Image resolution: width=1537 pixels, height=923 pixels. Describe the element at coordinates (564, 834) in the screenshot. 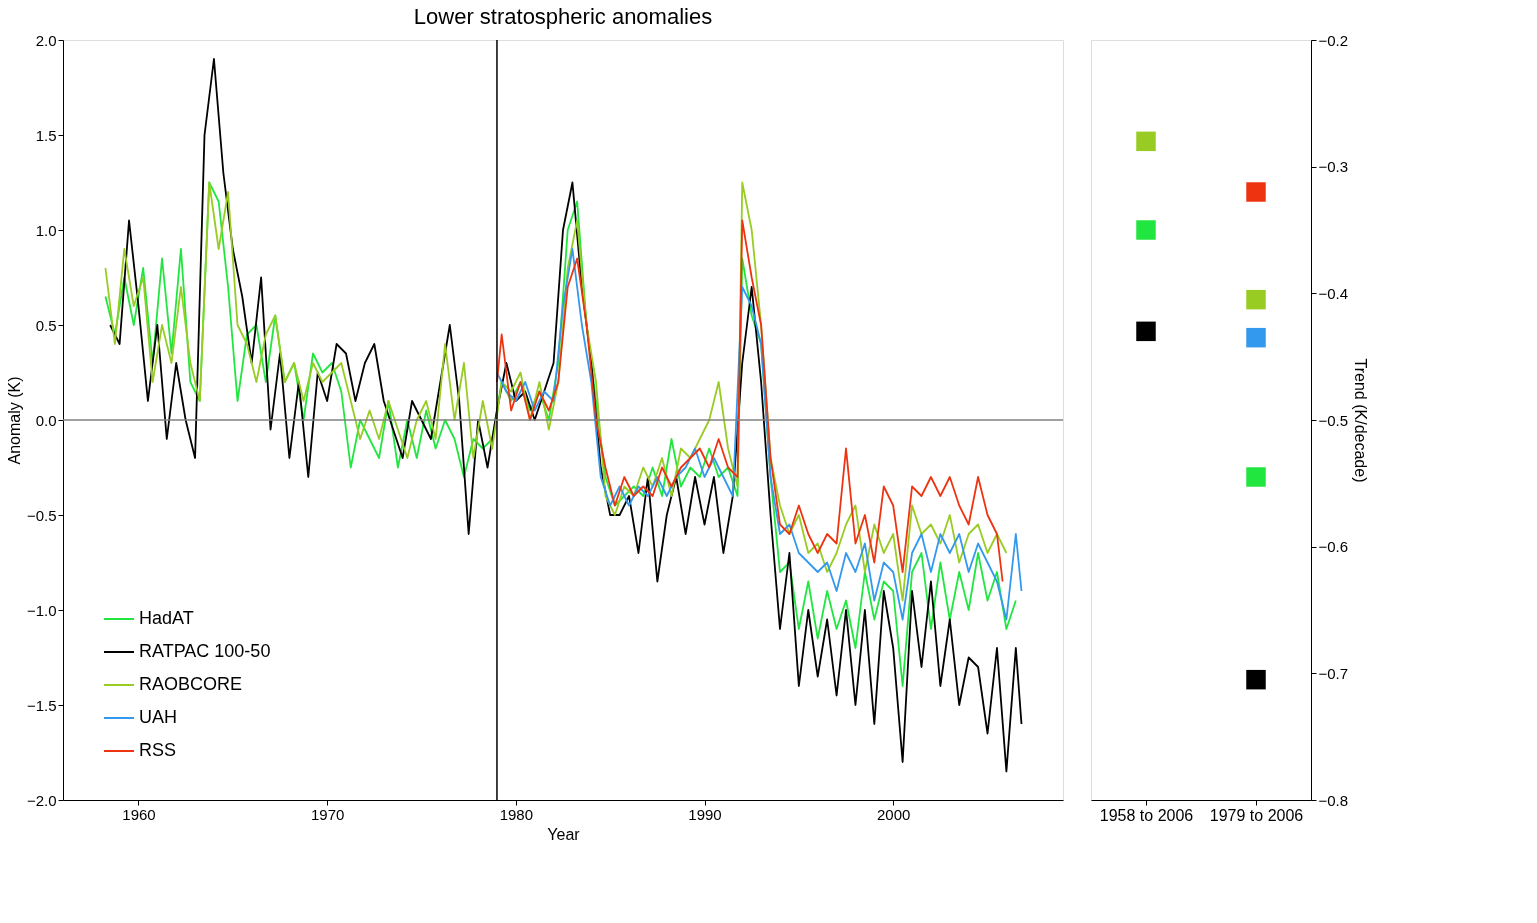

I see `x-axis-title: Year` at that location.